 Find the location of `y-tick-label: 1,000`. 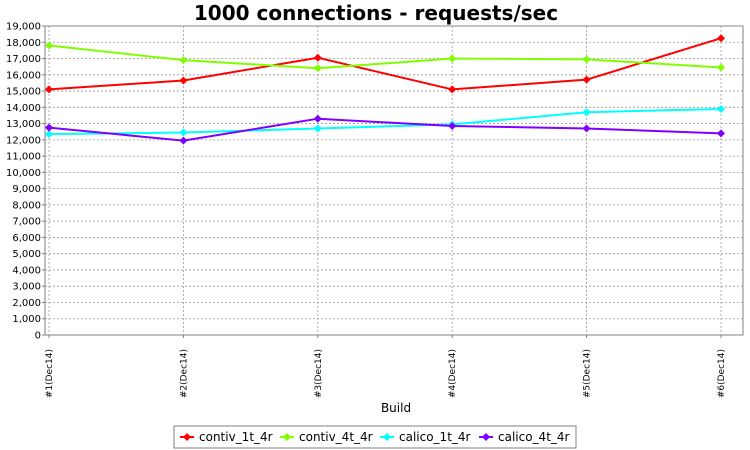

y-tick-label: 1,000 is located at coordinates (26, 319).